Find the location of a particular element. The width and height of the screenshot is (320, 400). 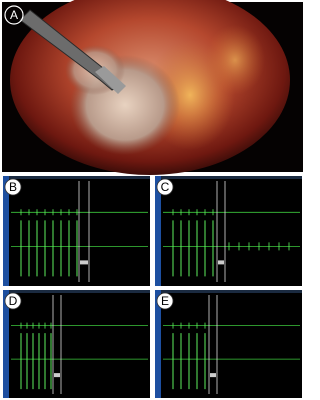

panel-label: A is located at coordinates (14, 15).